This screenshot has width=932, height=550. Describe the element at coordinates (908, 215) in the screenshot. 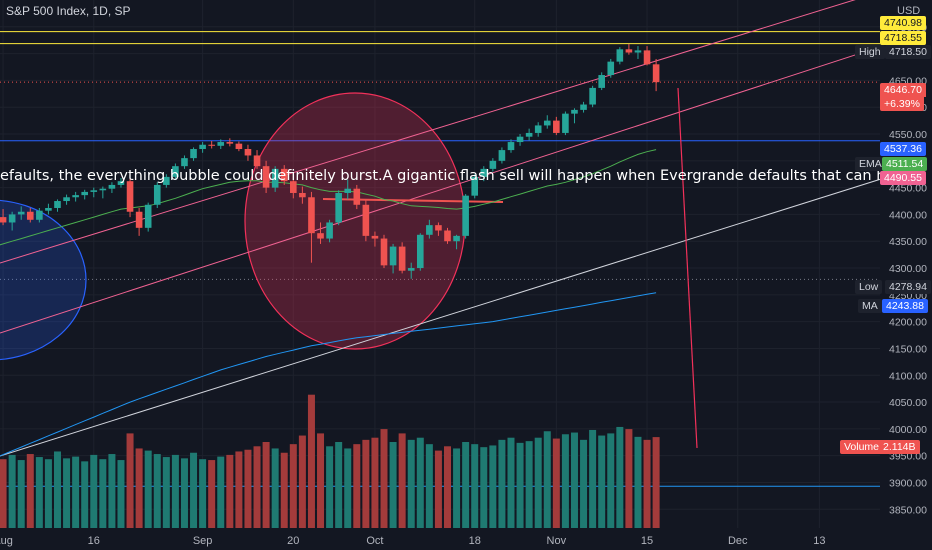

I see `price-tick-label: 4400.00` at that location.